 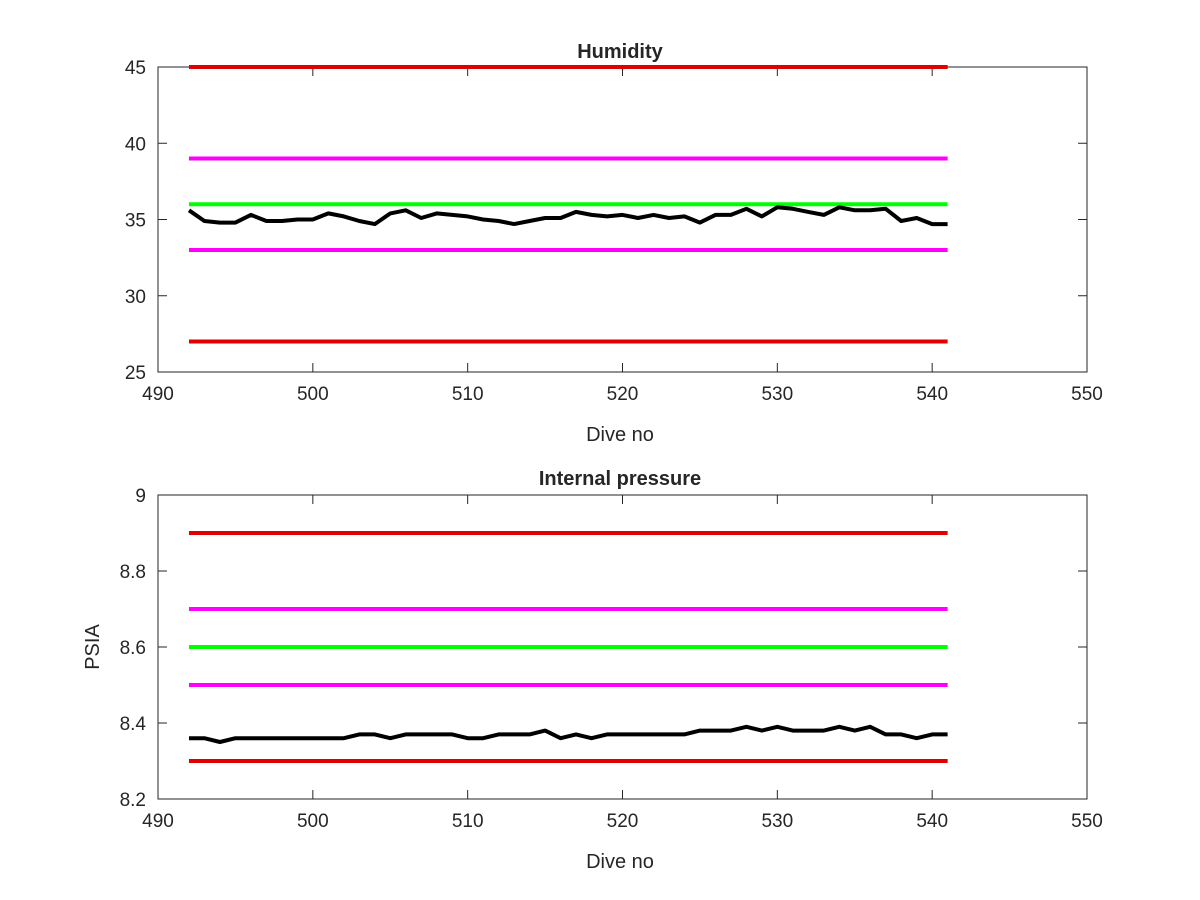 What do you see at coordinates (140, 496) in the screenshot?
I see `y-tick-label: 9` at bounding box center [140, 496].